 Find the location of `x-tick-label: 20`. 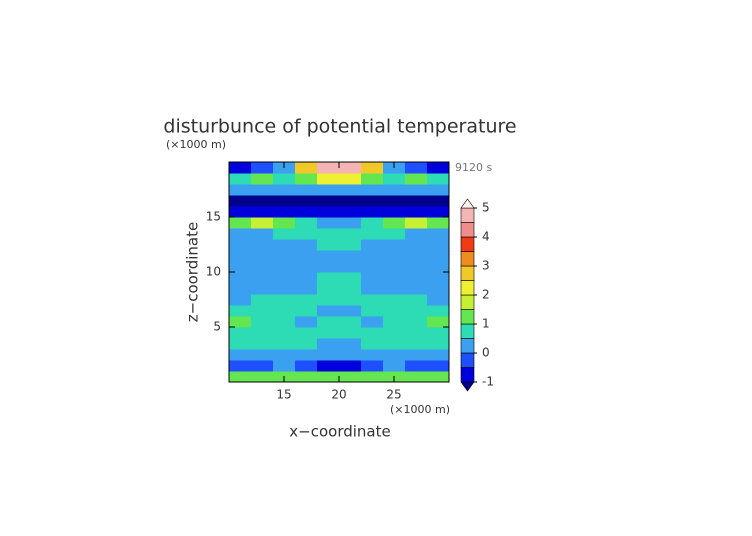

x-tick-label: 20 is located at coordinates (338, 395).